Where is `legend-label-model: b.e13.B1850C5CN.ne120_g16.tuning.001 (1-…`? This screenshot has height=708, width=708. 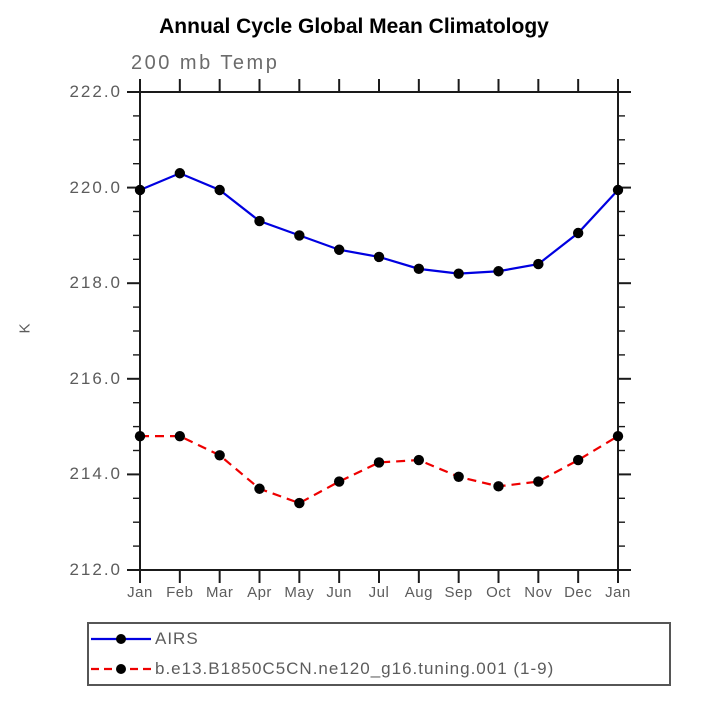
legend-label-model: b.e13.B1850C5CN.ne120_g16.tuning.001 (1-… is located at coordinates (355, 668).